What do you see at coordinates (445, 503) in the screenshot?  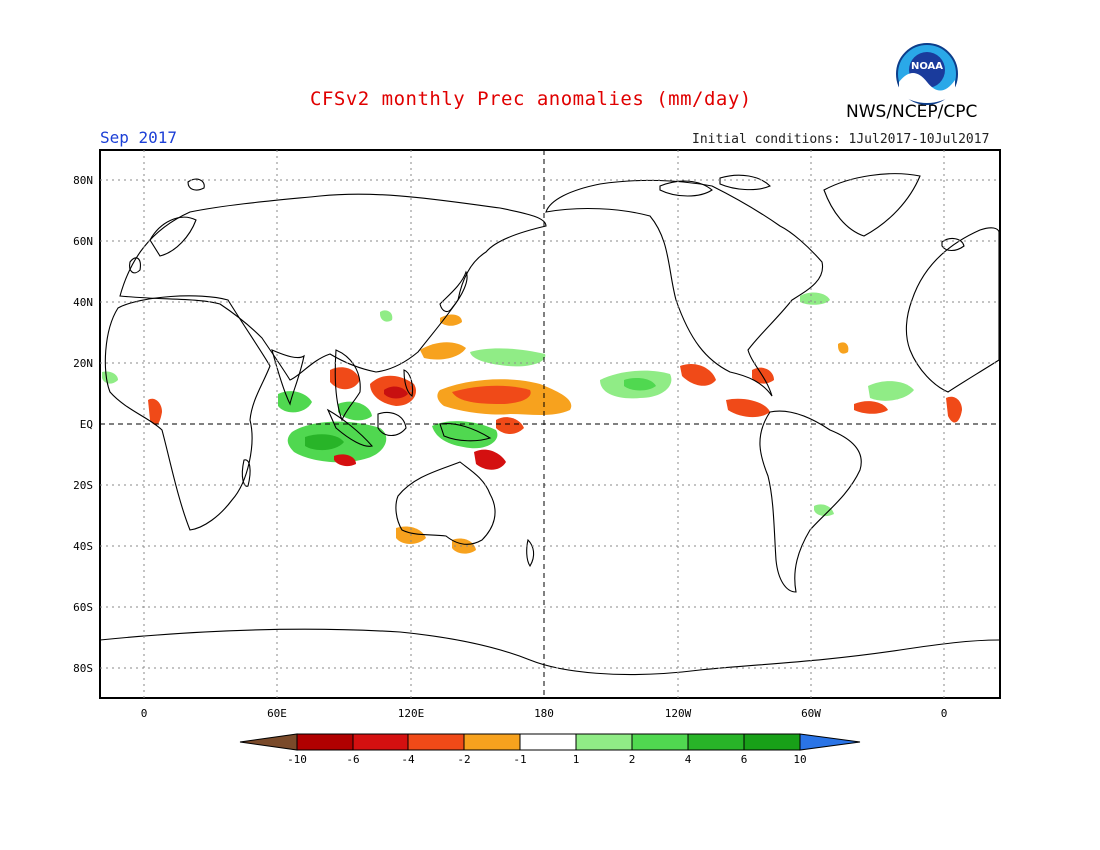 I see `australia-outline` at bounding box center [445, 503].